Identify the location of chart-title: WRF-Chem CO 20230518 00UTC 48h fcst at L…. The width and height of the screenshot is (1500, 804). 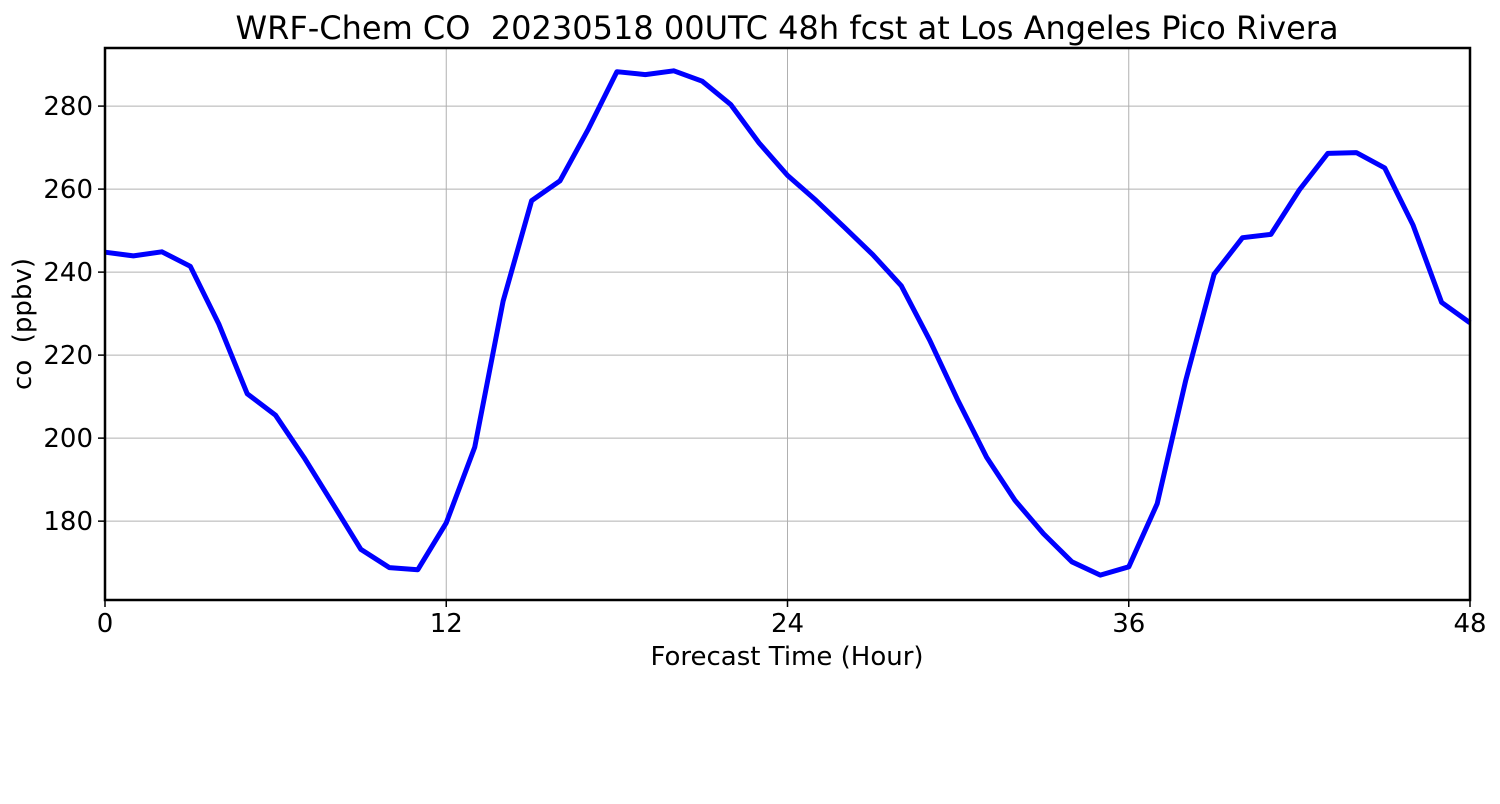
(786, 28).